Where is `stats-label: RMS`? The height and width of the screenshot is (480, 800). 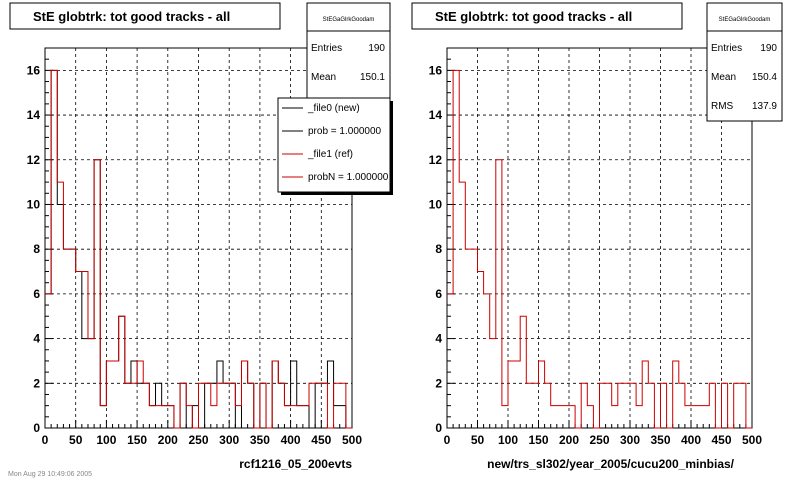 stats-label: RMS is located at coordinates (722, 106).